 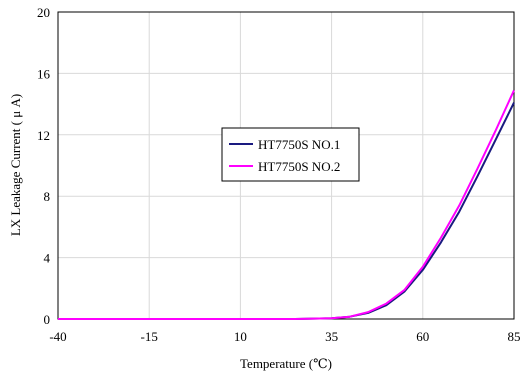 I want to click on legend: HT7750S NO.1 HT7750S NO.2, so click(x=290, y=154).